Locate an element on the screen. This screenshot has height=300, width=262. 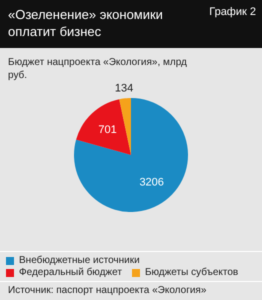
legend-label: Федеральный бюджет is located at coordinates (70, 272).